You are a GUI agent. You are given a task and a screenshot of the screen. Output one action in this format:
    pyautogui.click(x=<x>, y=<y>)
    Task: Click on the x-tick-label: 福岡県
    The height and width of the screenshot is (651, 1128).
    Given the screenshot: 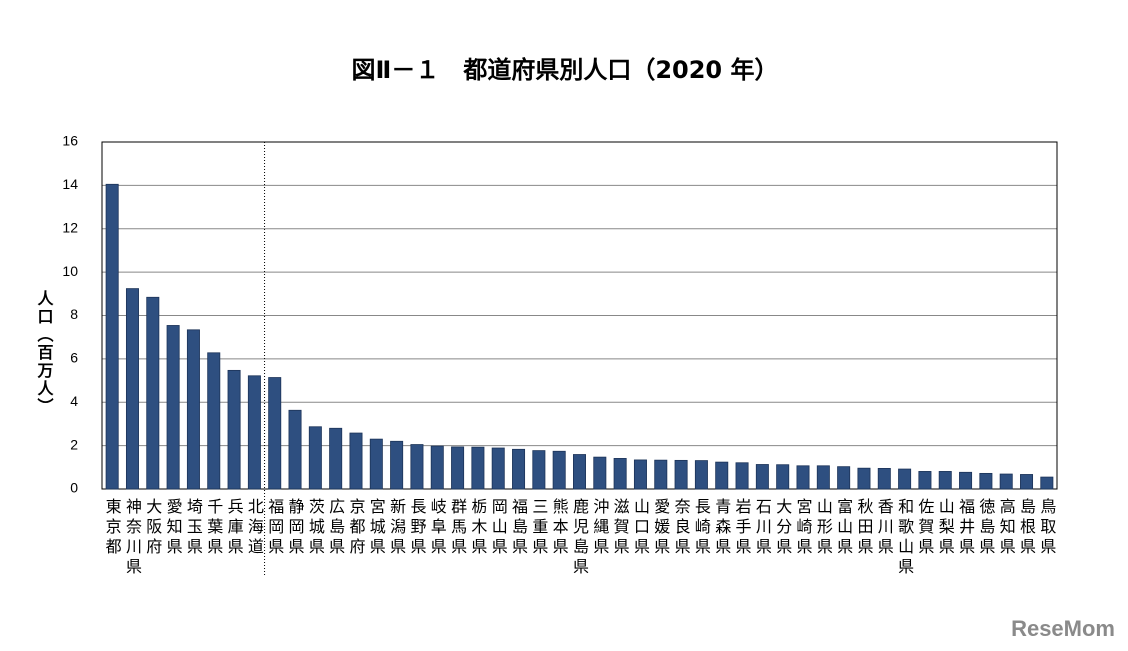 What is the action you would take?
    pyautogui.click(x=274, y=528)
    